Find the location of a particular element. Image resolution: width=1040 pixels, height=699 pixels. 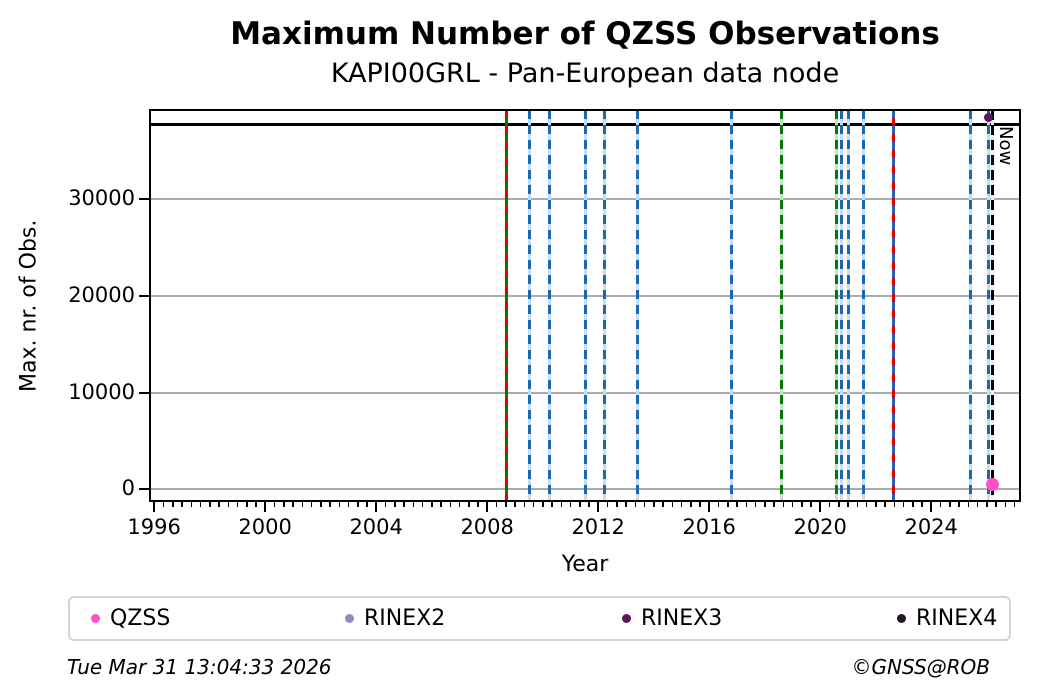

legend-item-rinex2: RINEX2 is located at coordinates (395, 618).